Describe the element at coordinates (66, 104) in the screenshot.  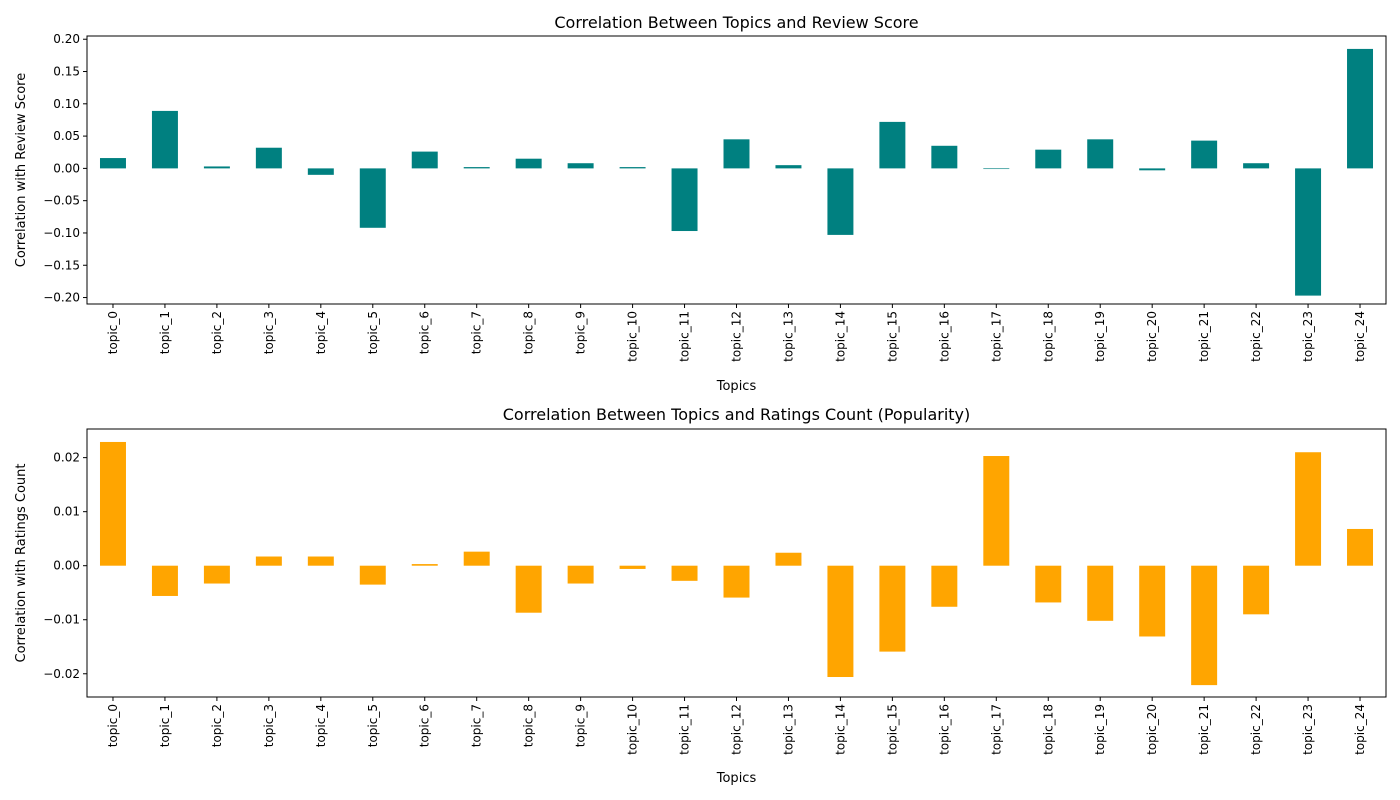
I see `y-tick-label: 0.10` at that location.